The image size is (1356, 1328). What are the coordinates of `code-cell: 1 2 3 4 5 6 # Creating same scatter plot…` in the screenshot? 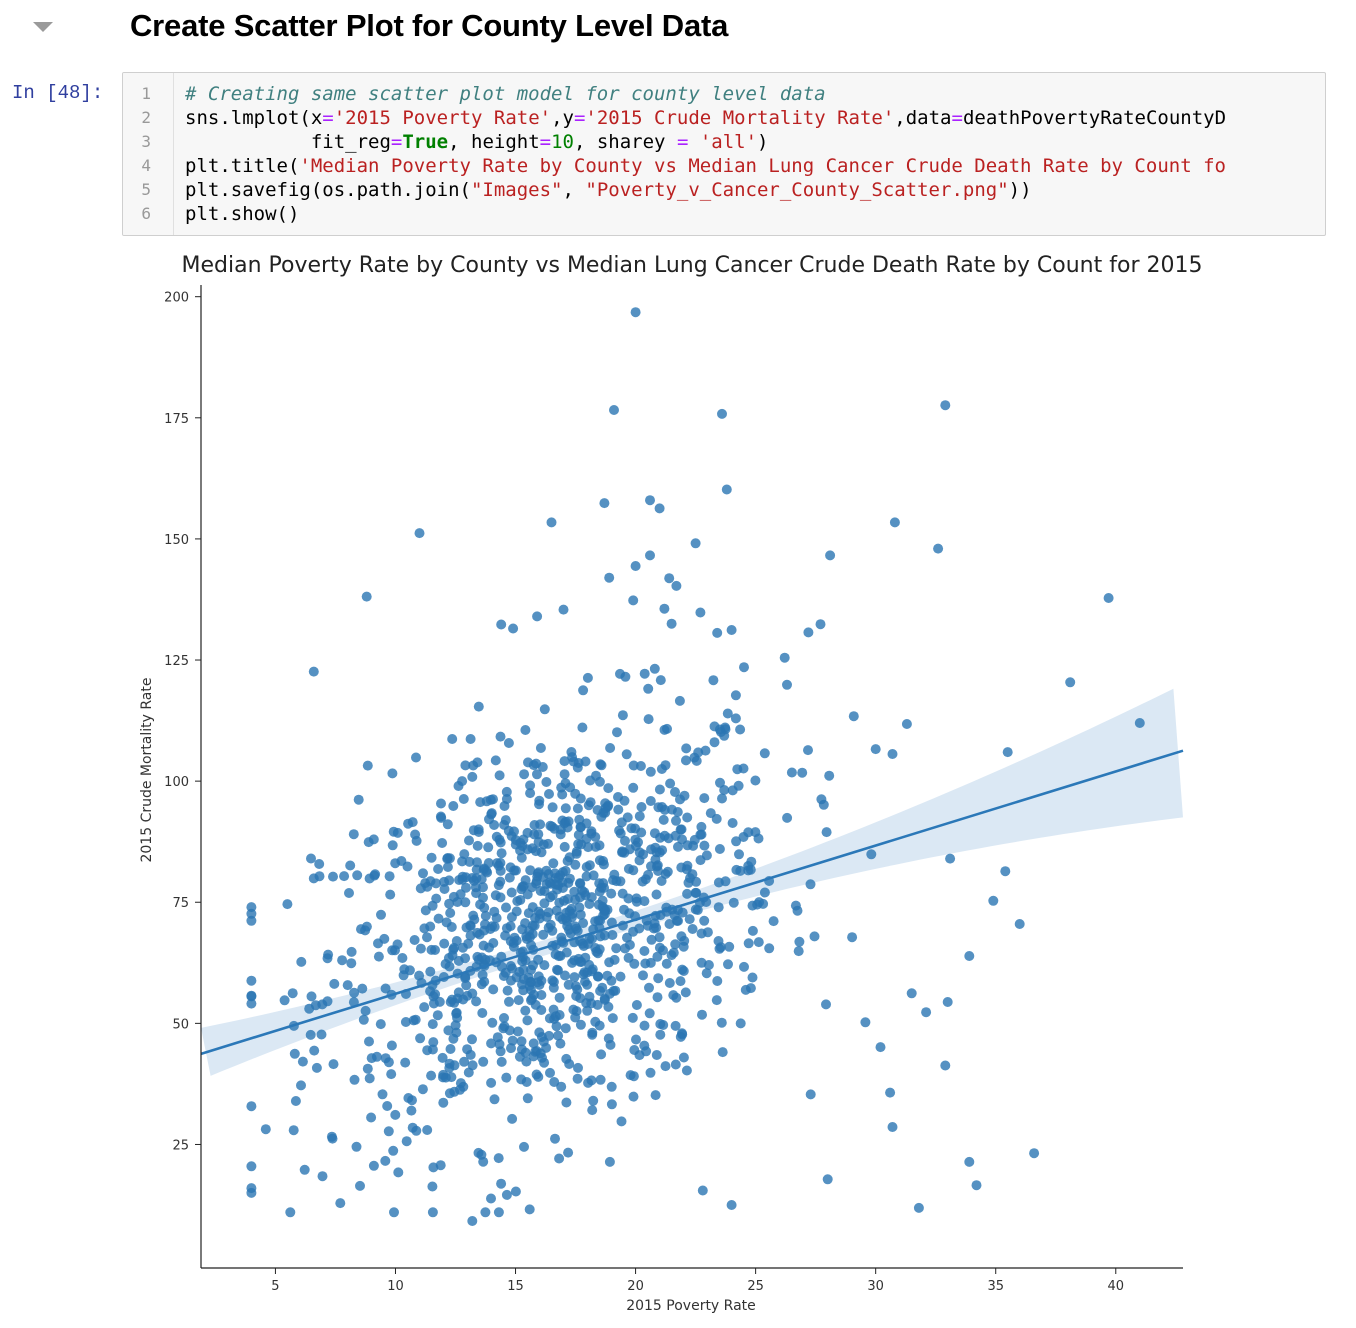 It's located at (724, 154).